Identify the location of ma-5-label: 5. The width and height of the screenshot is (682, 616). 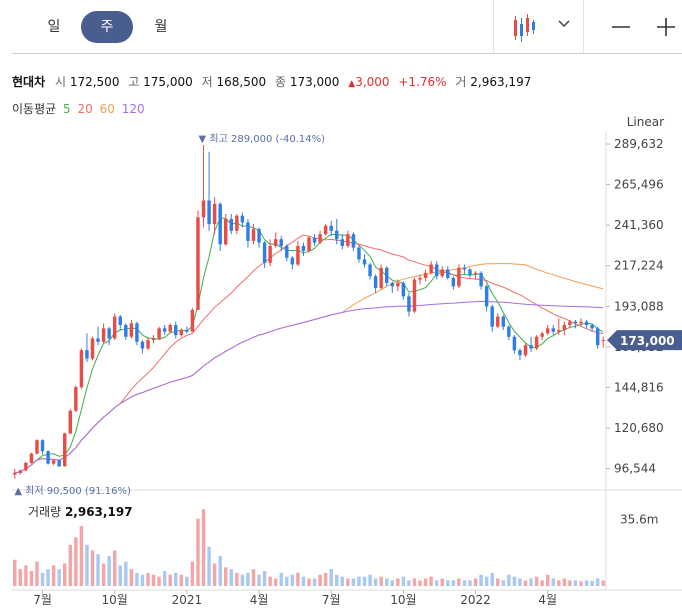
(67, 109).